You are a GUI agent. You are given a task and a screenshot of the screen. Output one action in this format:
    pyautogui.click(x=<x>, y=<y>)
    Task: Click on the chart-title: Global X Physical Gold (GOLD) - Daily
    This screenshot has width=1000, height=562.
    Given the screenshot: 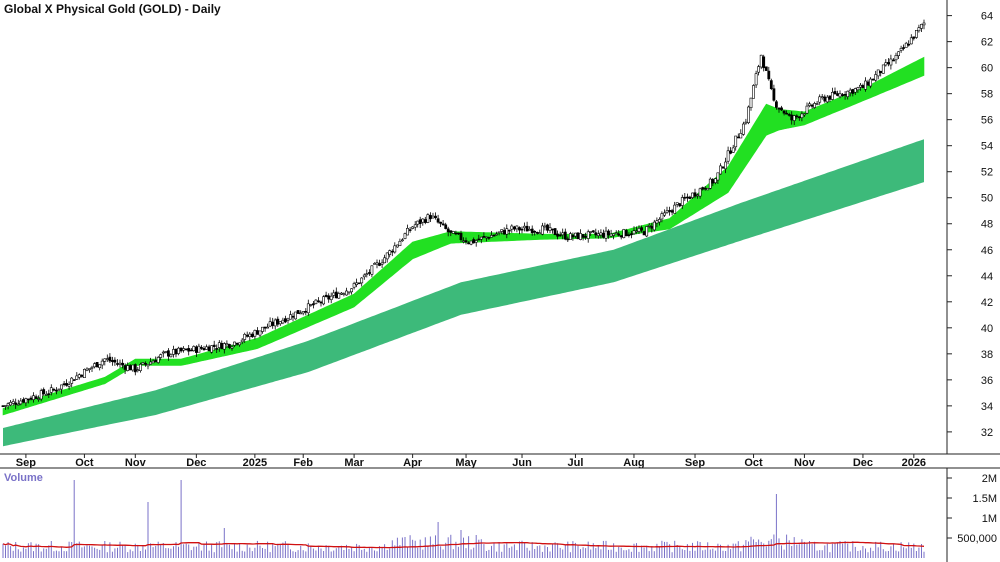 What is the action you would take?
    pyautogui.click(x=112, y=9)
    